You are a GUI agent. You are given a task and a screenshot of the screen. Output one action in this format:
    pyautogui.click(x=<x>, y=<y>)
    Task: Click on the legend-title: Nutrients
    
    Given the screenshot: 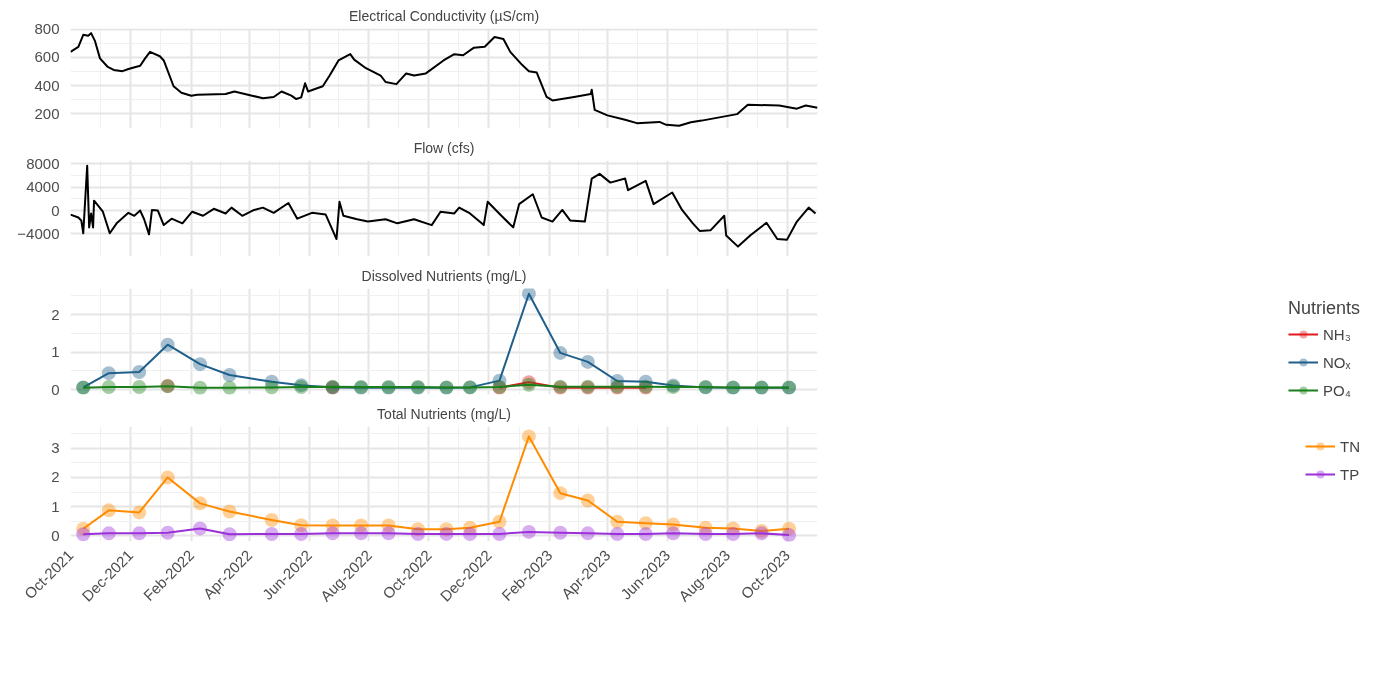 What is the action you would take?
    pyautogui.click(x=1323, y=308)
    